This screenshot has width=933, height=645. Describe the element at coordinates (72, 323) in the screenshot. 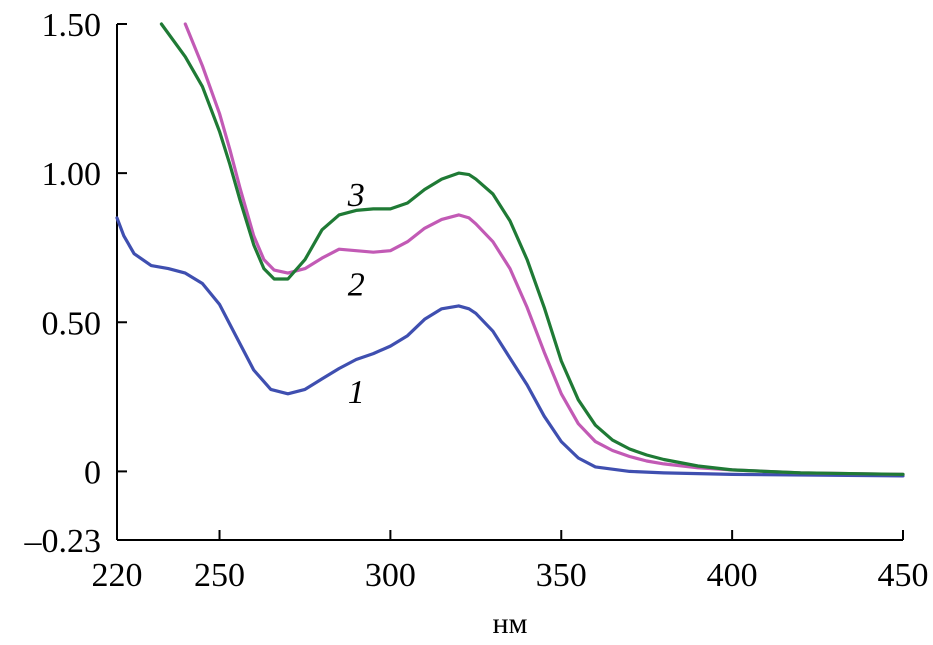

I see `y-tick-label: 0.50` at that location.